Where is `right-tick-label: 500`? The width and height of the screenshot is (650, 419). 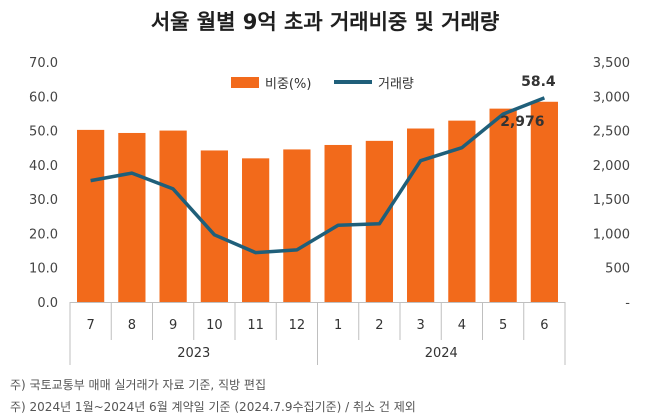 right-tick-label: 500 is located at coordinates (617, 269).